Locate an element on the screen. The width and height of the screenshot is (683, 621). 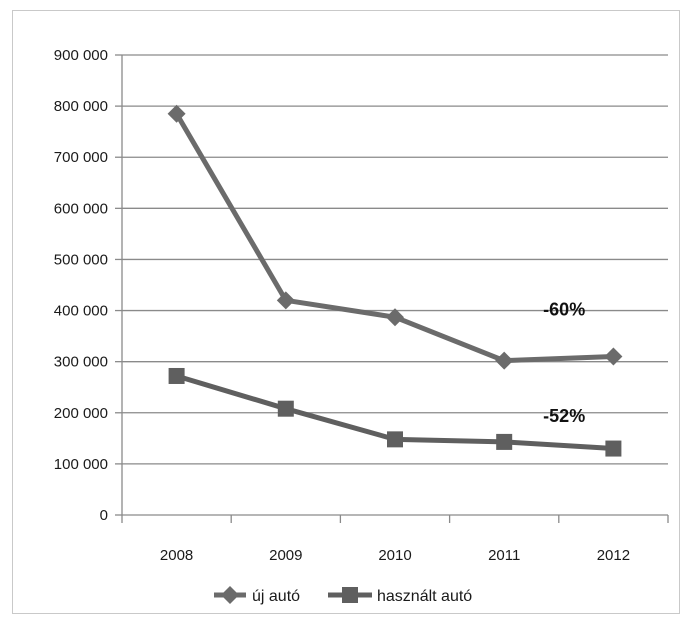
series-0-point-2011 is located at coordinates (504, 360).